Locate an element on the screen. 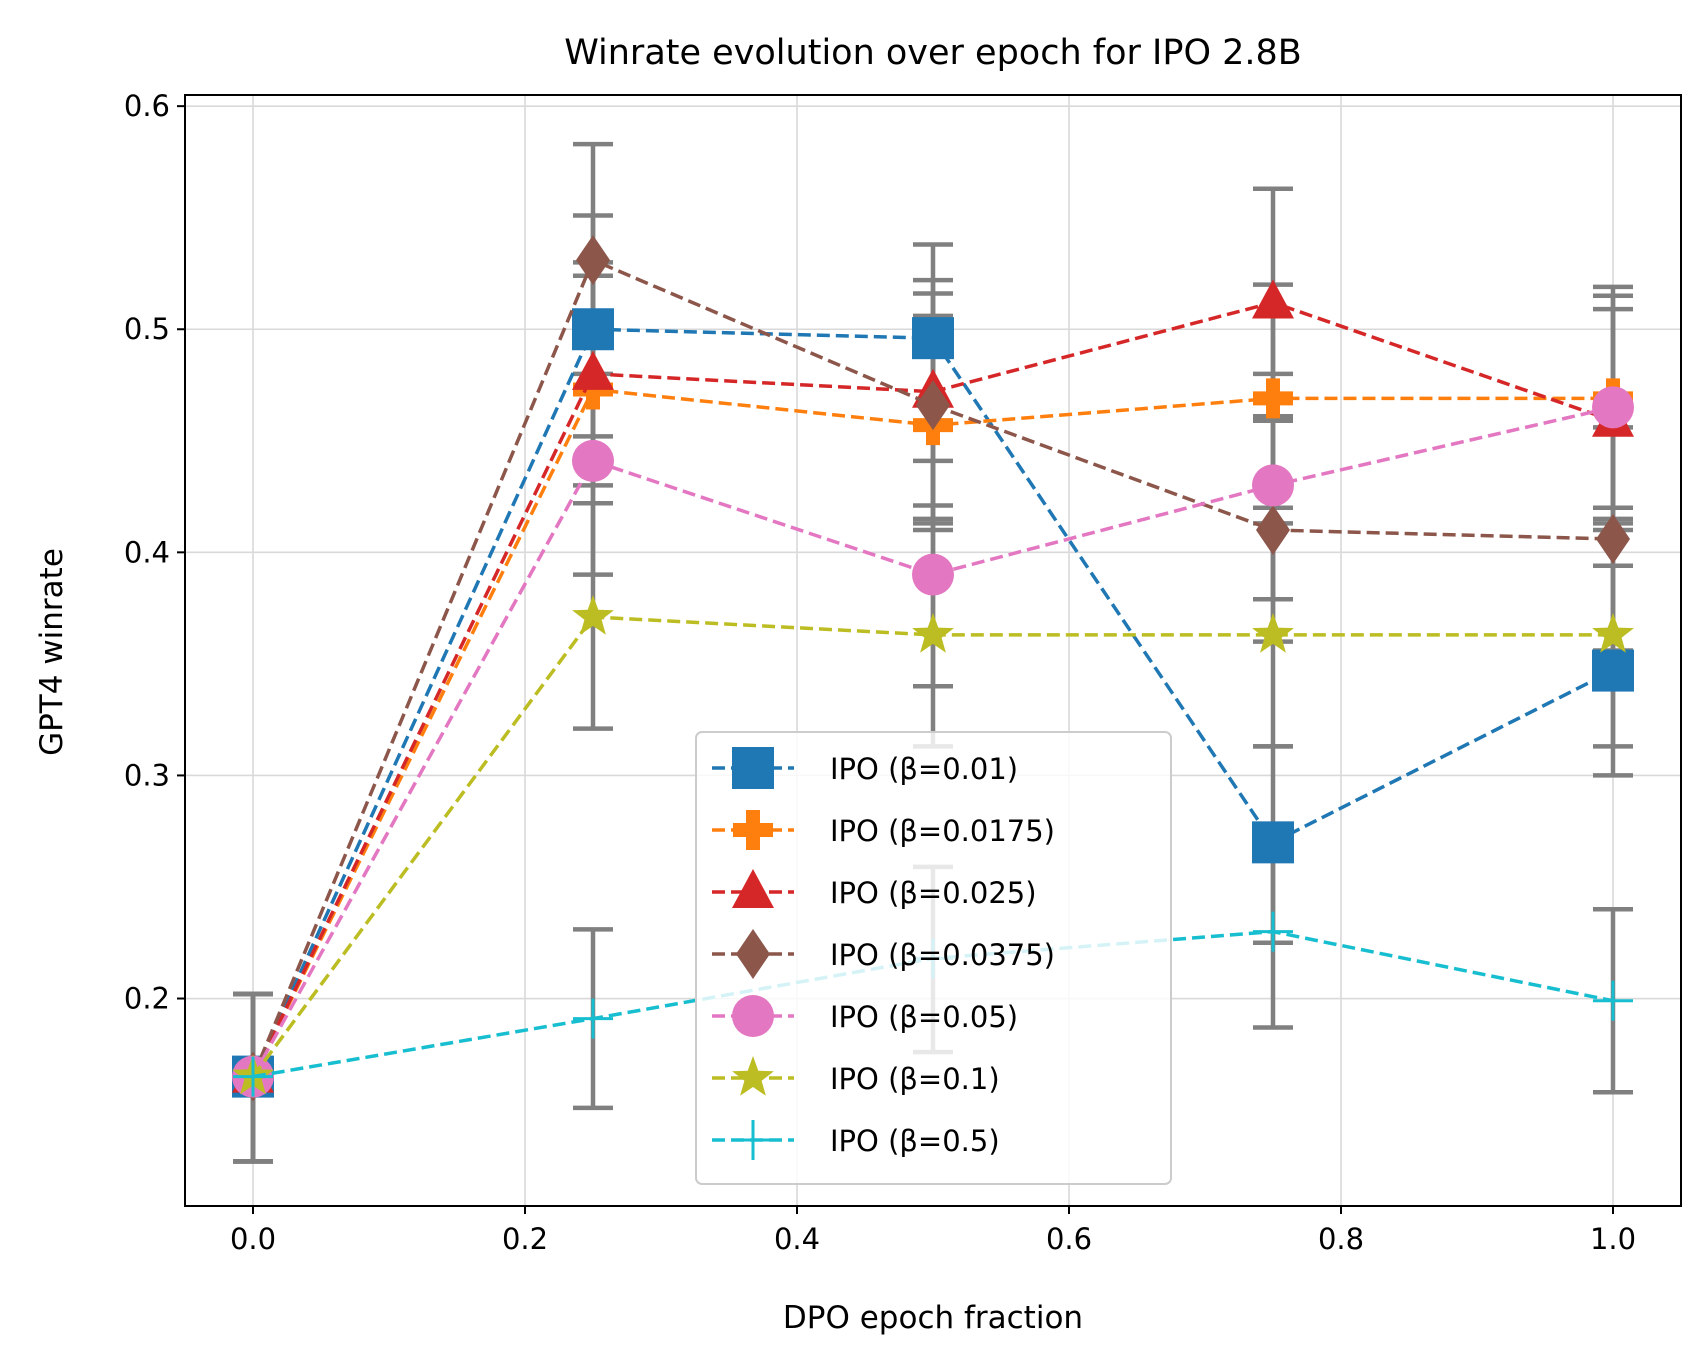  x-tick-label: 1.0 is located at coordinates (1613, 1239).